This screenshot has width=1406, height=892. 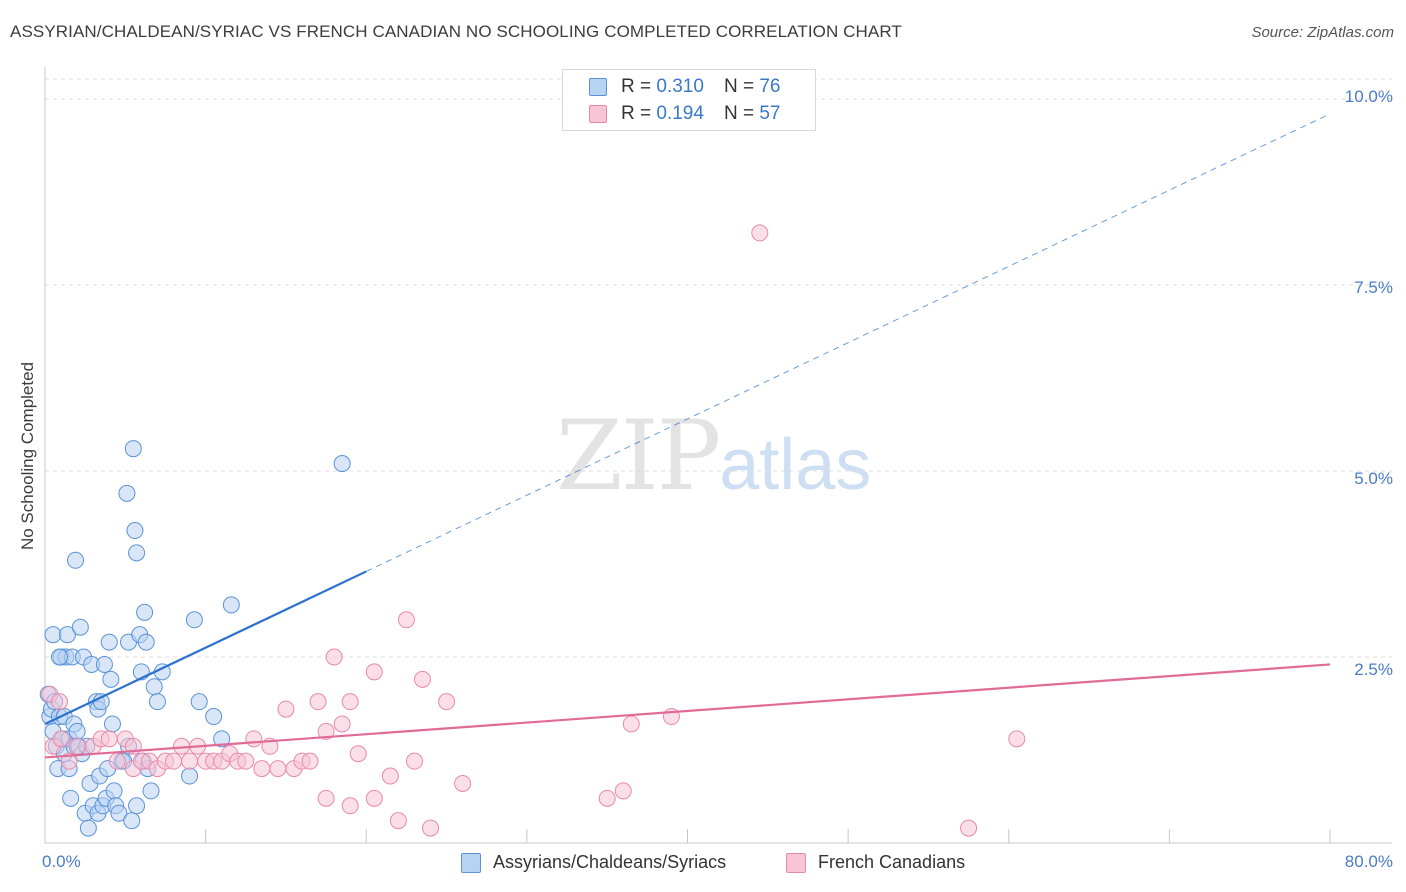 What do you see at coordinates (205, 647) in the screenshot?
I see `assyrian-trend-line` at bounding box center [205, 647].